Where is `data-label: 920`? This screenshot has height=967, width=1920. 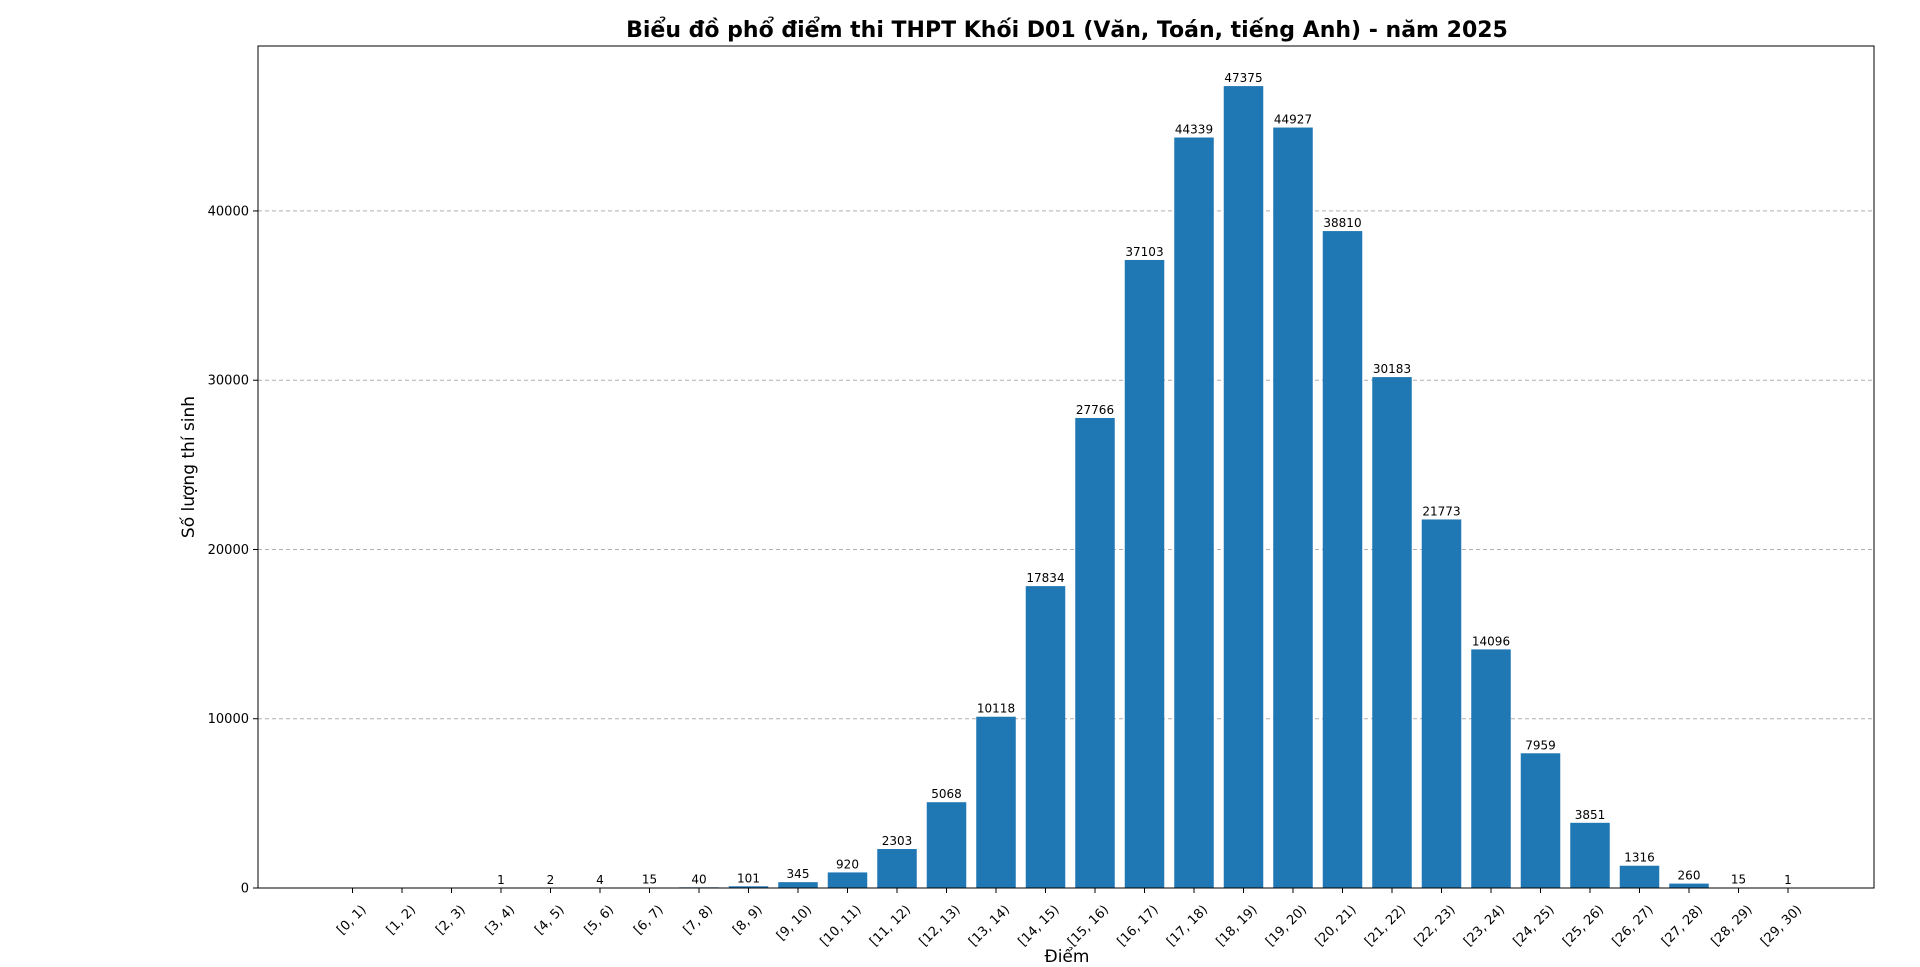 data-label: 920 is located at coordinates (847, 864).